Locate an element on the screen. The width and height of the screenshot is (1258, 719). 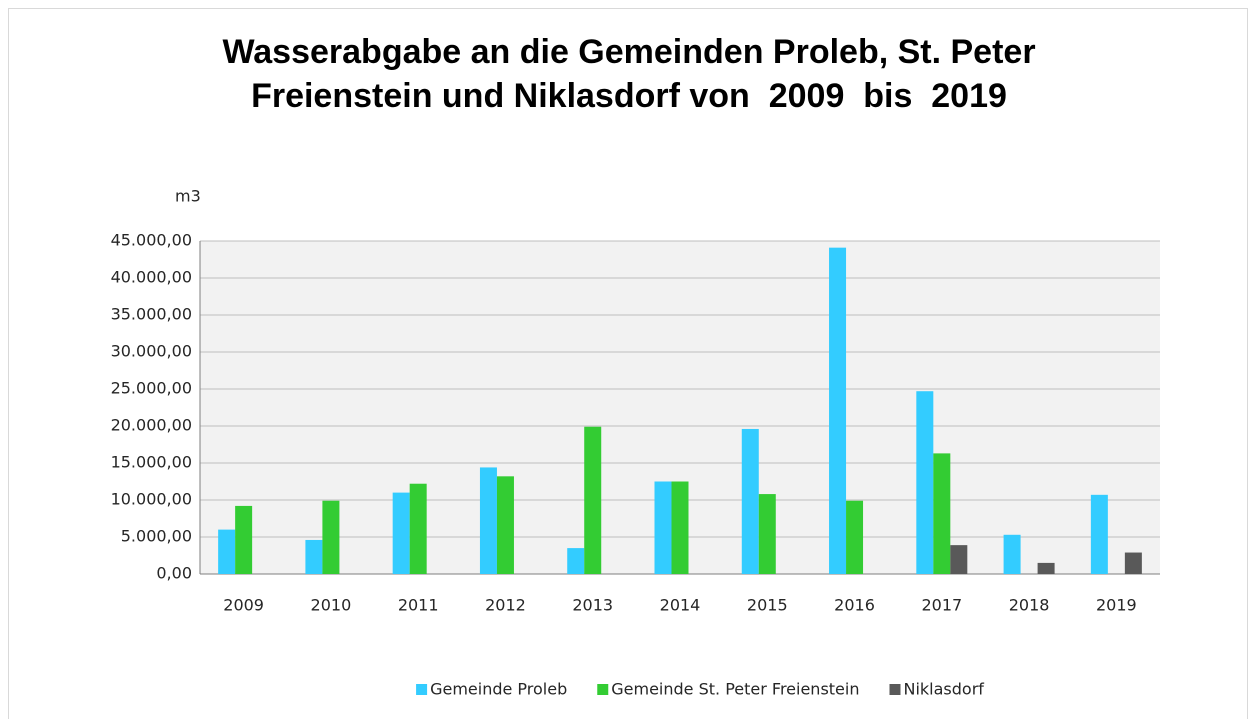
x-tick-label: 2009 is located at coordinates (243, 605).